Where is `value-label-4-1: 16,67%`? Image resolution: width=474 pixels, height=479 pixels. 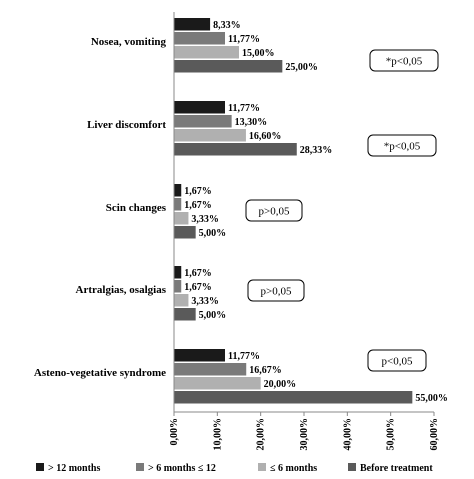 value-label-4-1: 16,67% is located at coordinates (265, 370).